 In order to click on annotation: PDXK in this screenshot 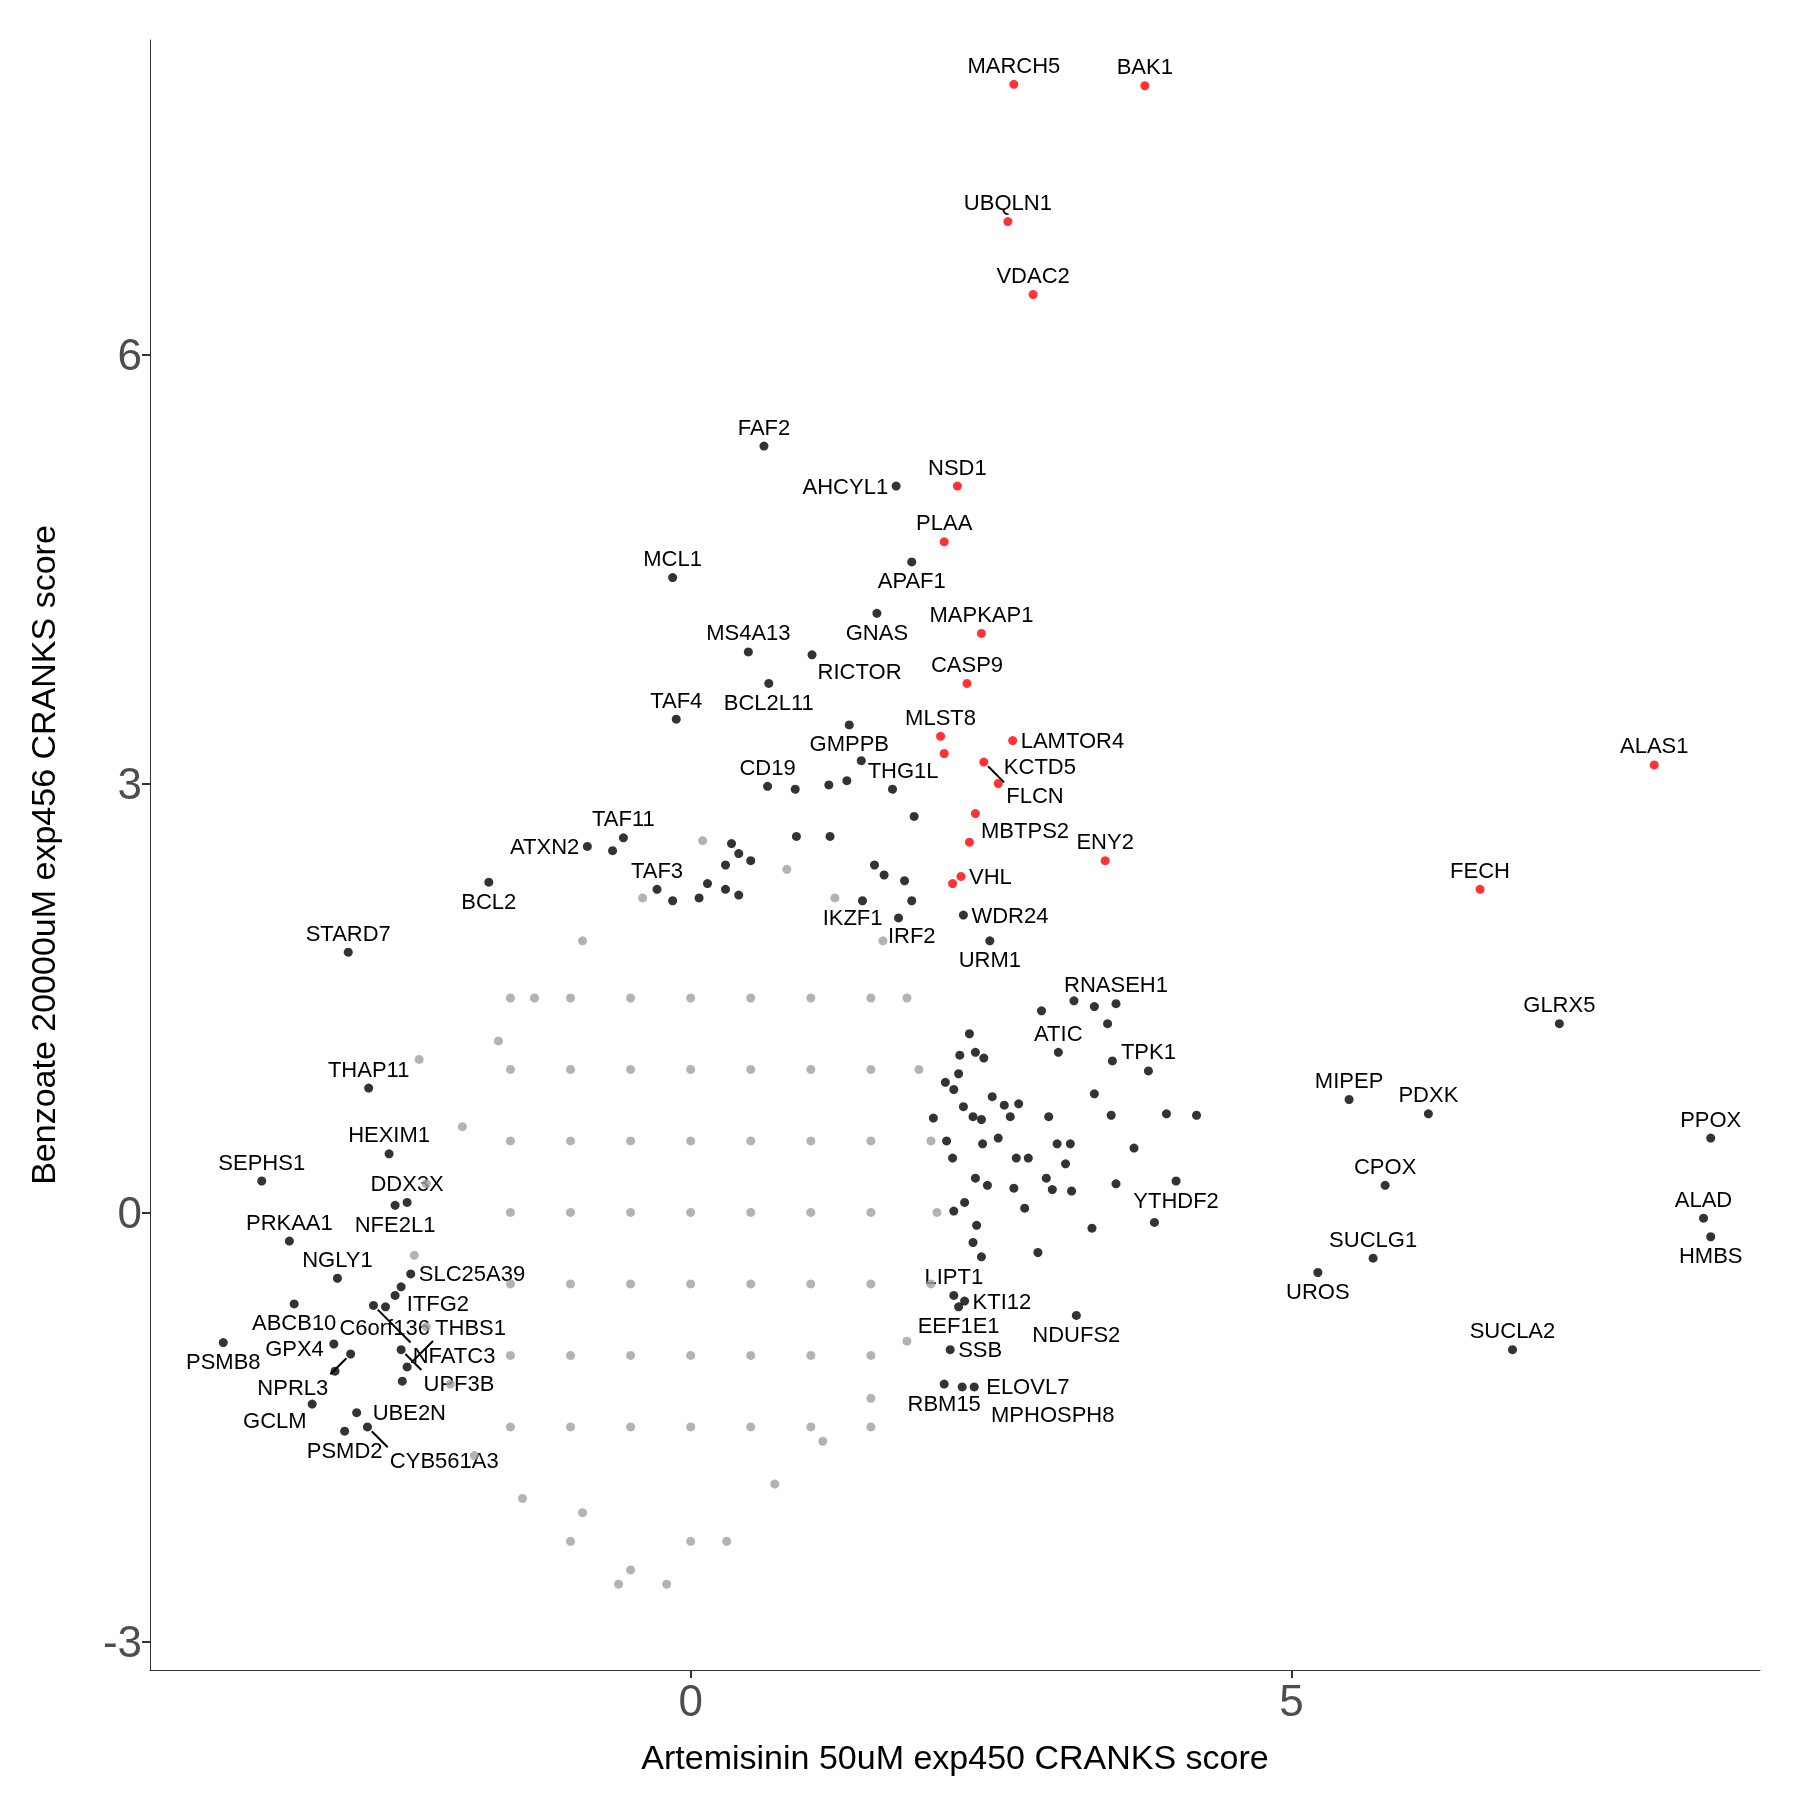, I will do `click(1428, 1095)`.